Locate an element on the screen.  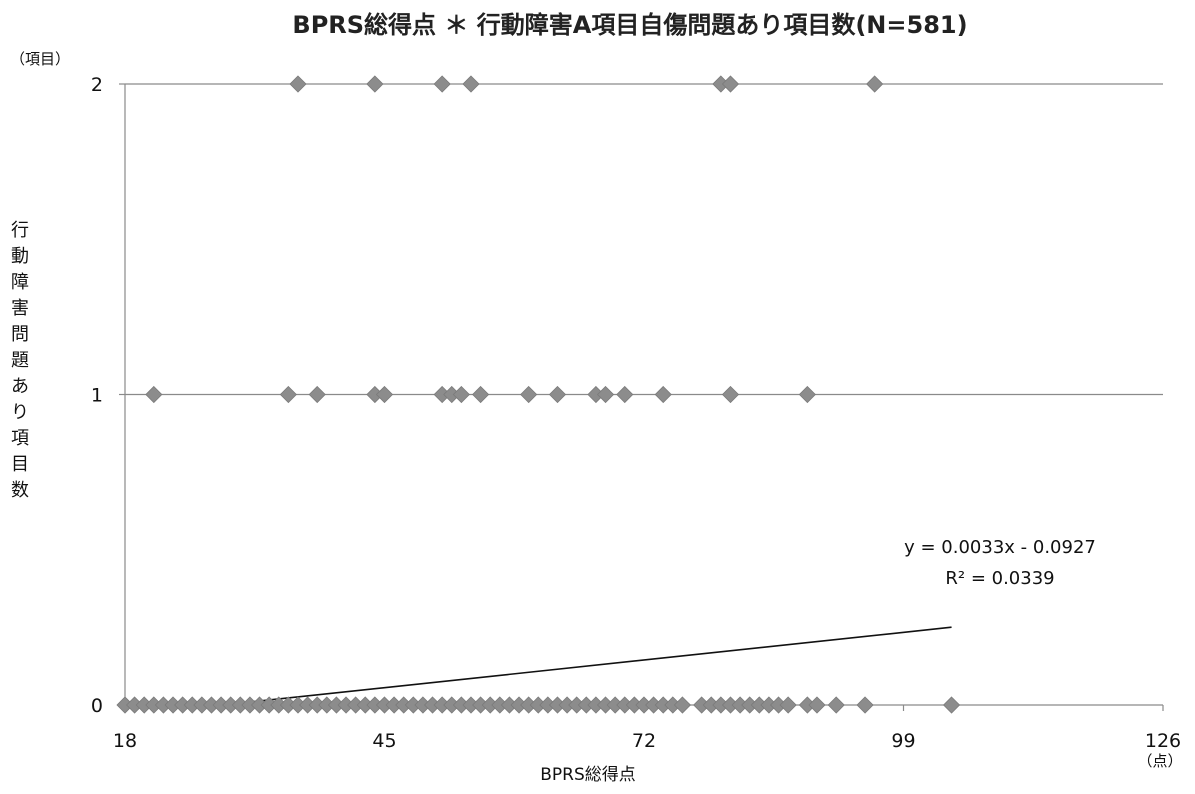
y-axis-label-char: 障 is located at coordinates (20, 282).